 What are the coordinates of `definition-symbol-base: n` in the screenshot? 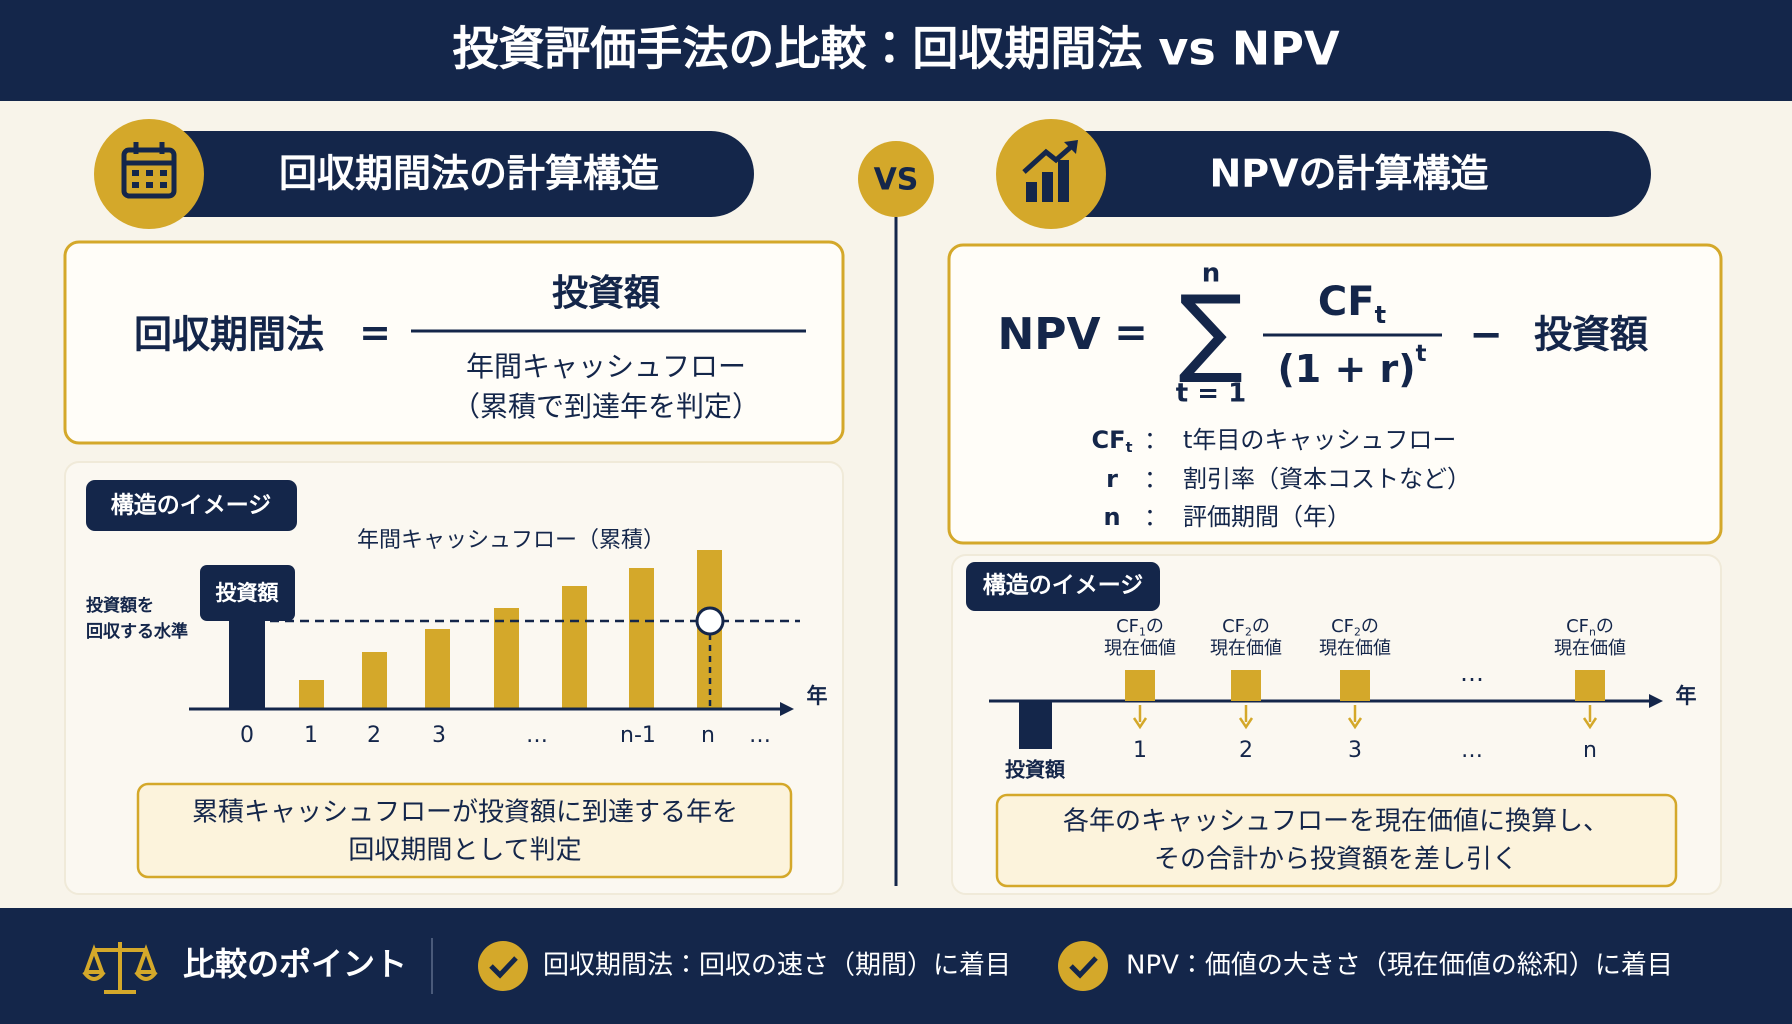 It's located at (1111, 517).